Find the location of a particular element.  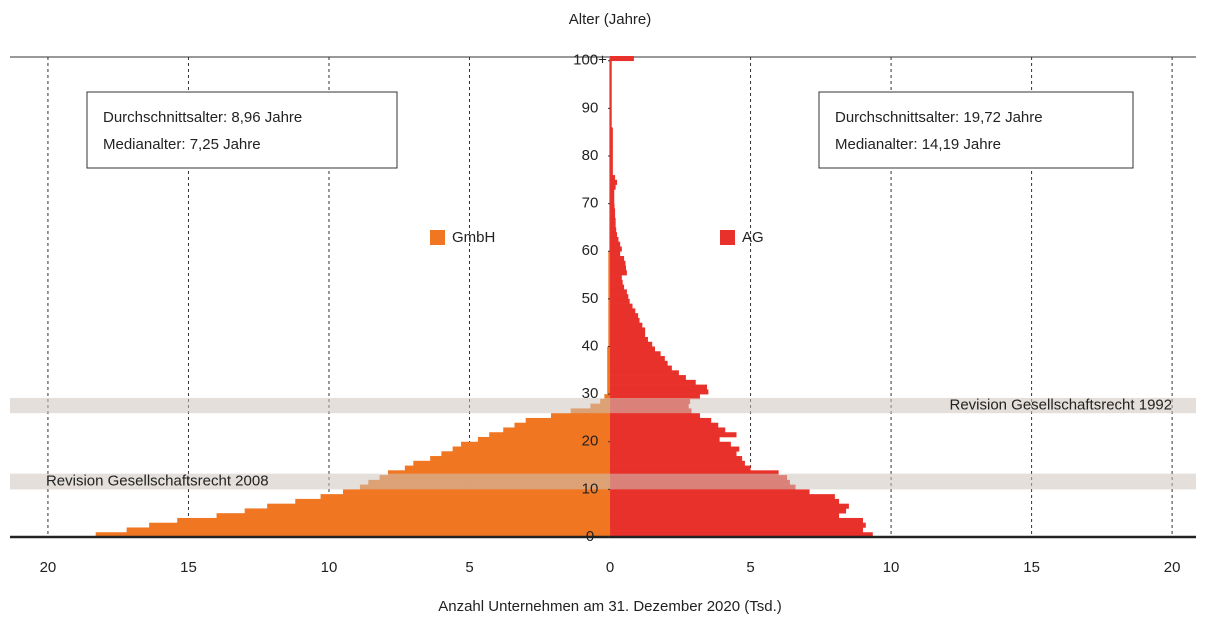

y-tick-label: 50 is located at coordinates (590, 298).